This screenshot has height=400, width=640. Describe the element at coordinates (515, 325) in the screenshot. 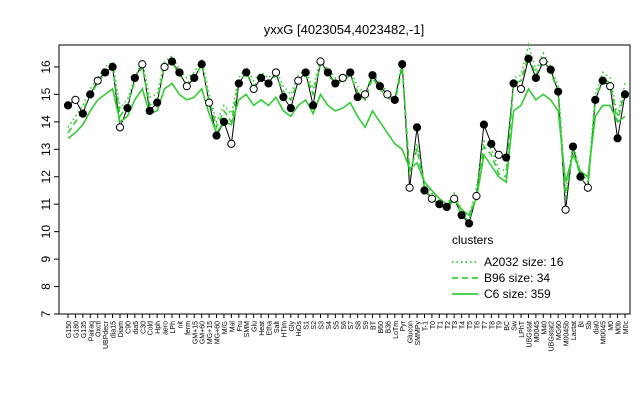

I see `x-tick-label: Sw` at that location.